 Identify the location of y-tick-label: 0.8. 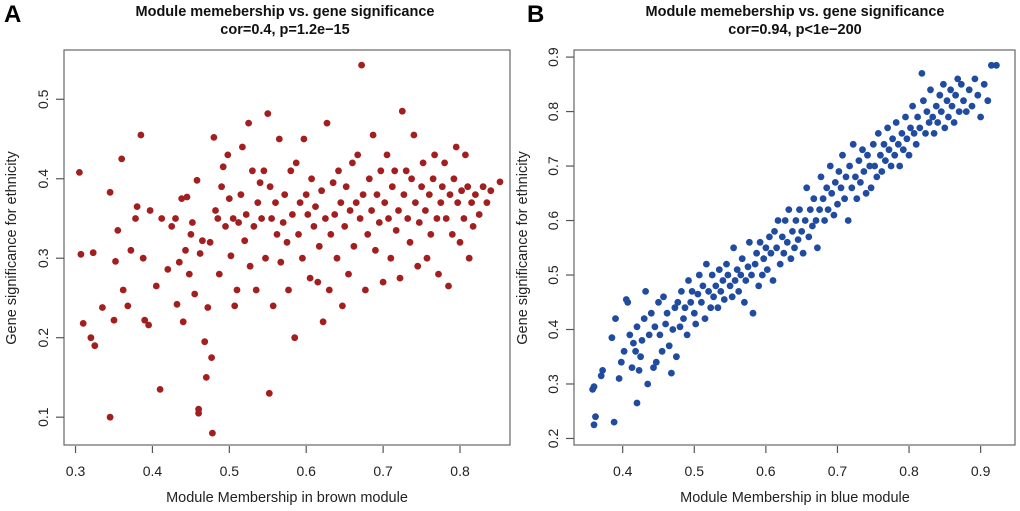
(553, 112).